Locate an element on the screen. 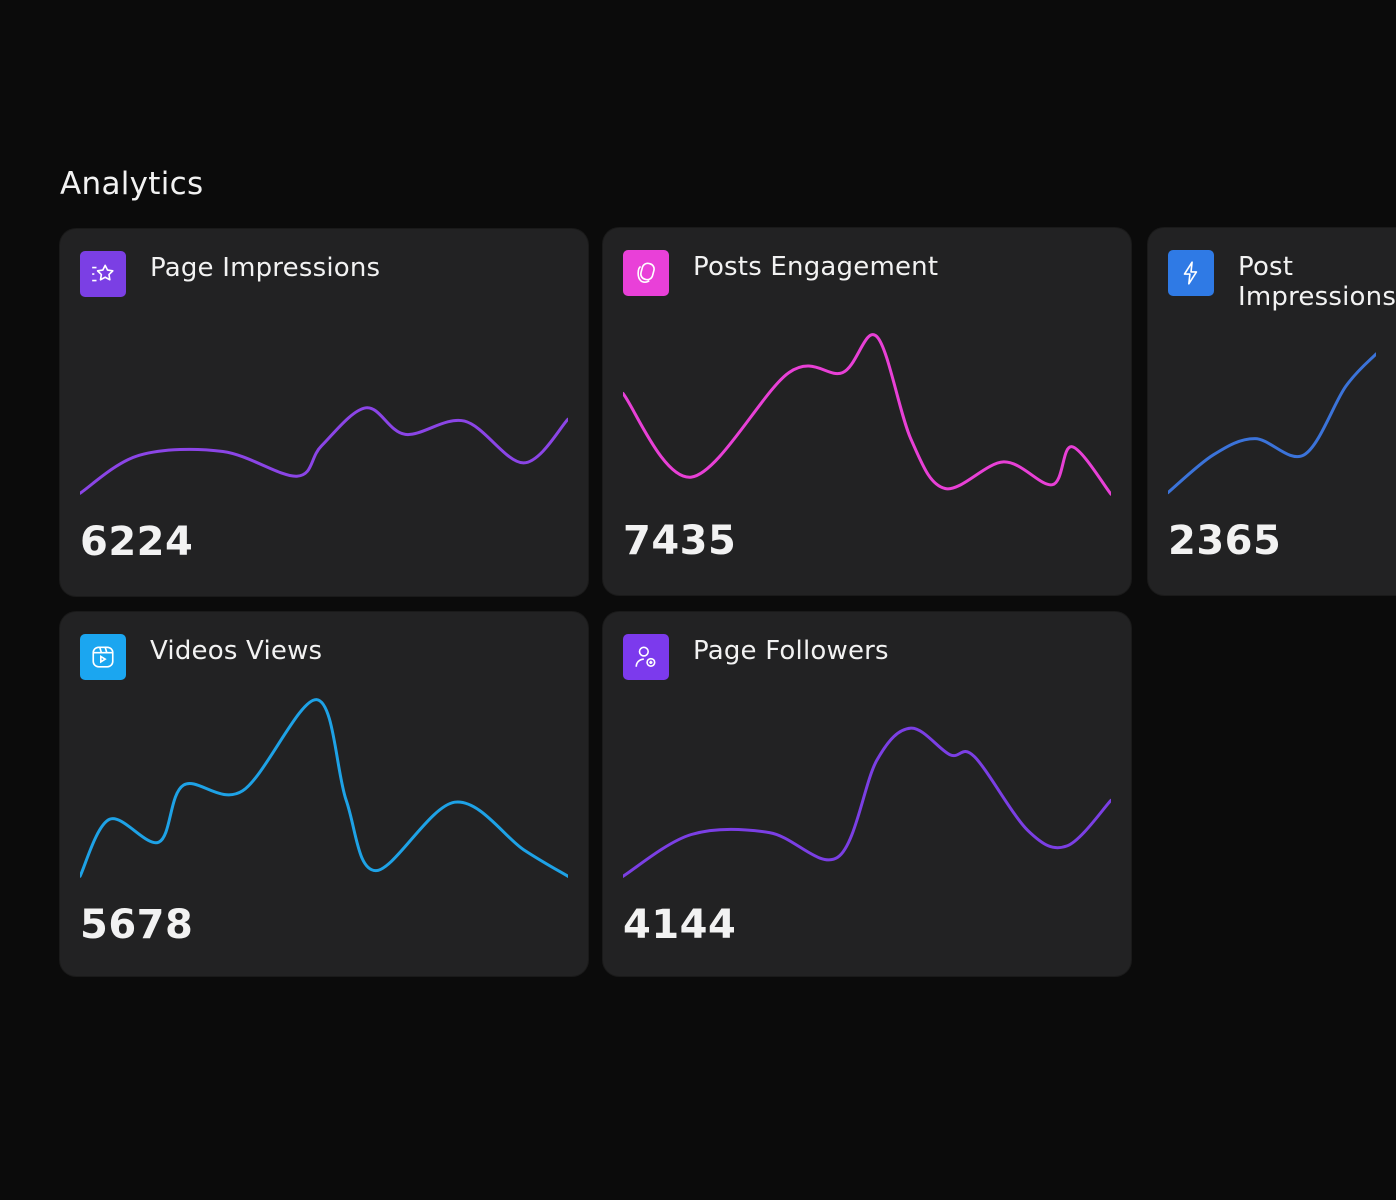  card-videos-views: Videos Views 5678 is located at coordinates (324, 794).